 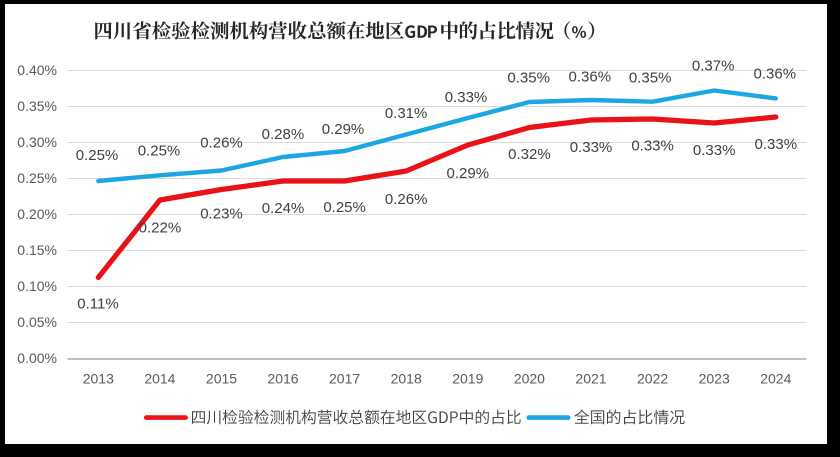 I want to click on svg-text: 2020, so click(x=529, y=379).